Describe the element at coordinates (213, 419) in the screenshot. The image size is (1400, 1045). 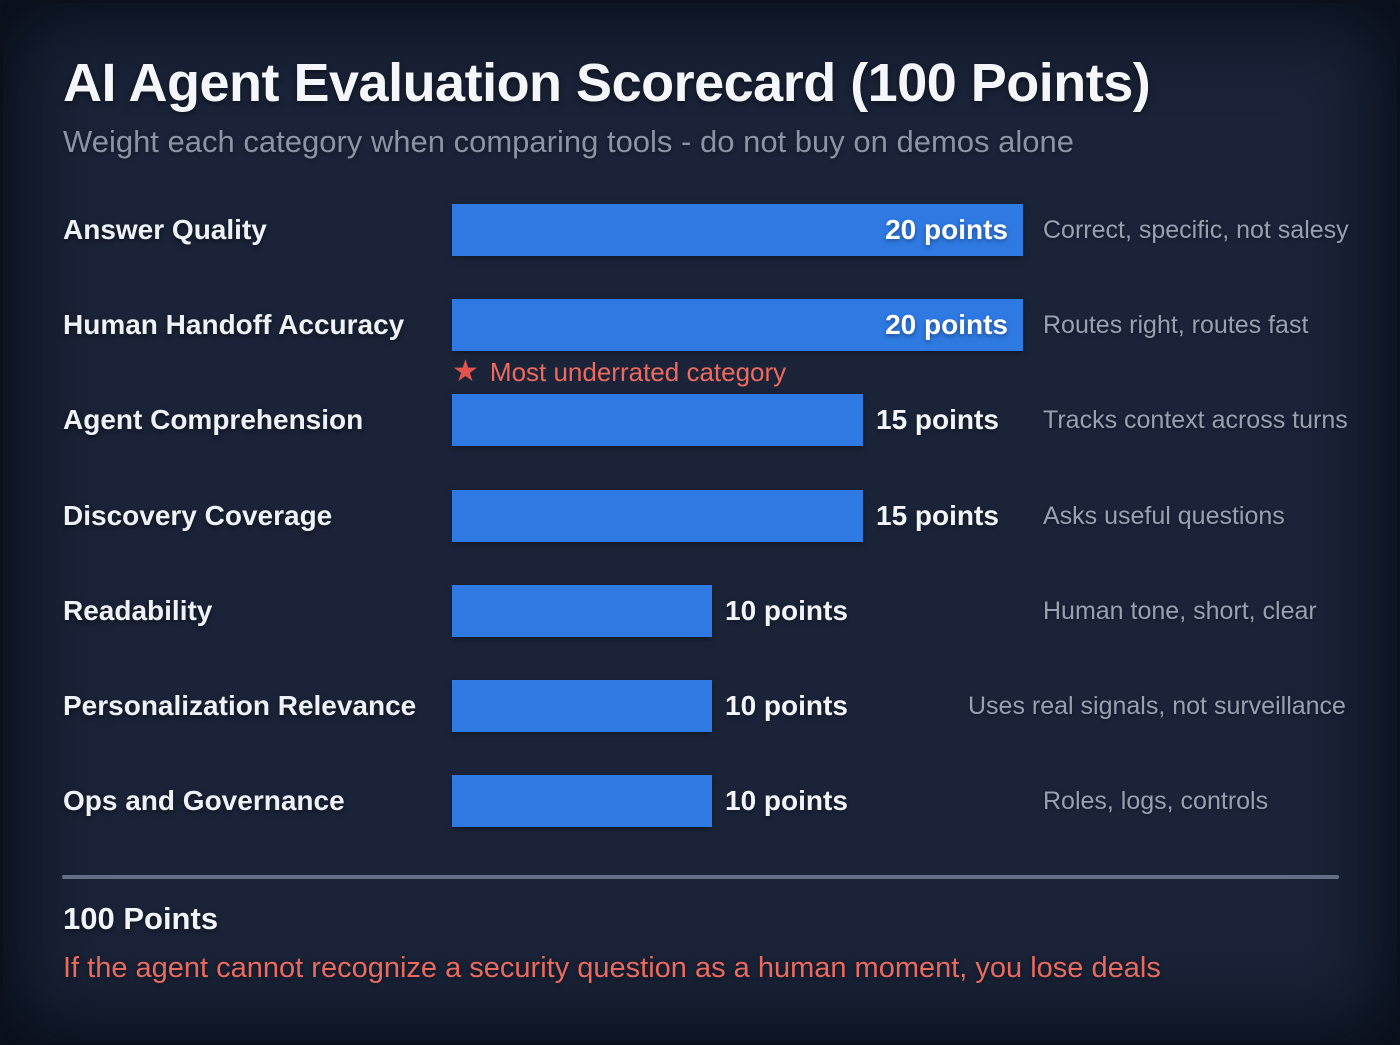
I see `category-label: Agent Comprehension` at that location.